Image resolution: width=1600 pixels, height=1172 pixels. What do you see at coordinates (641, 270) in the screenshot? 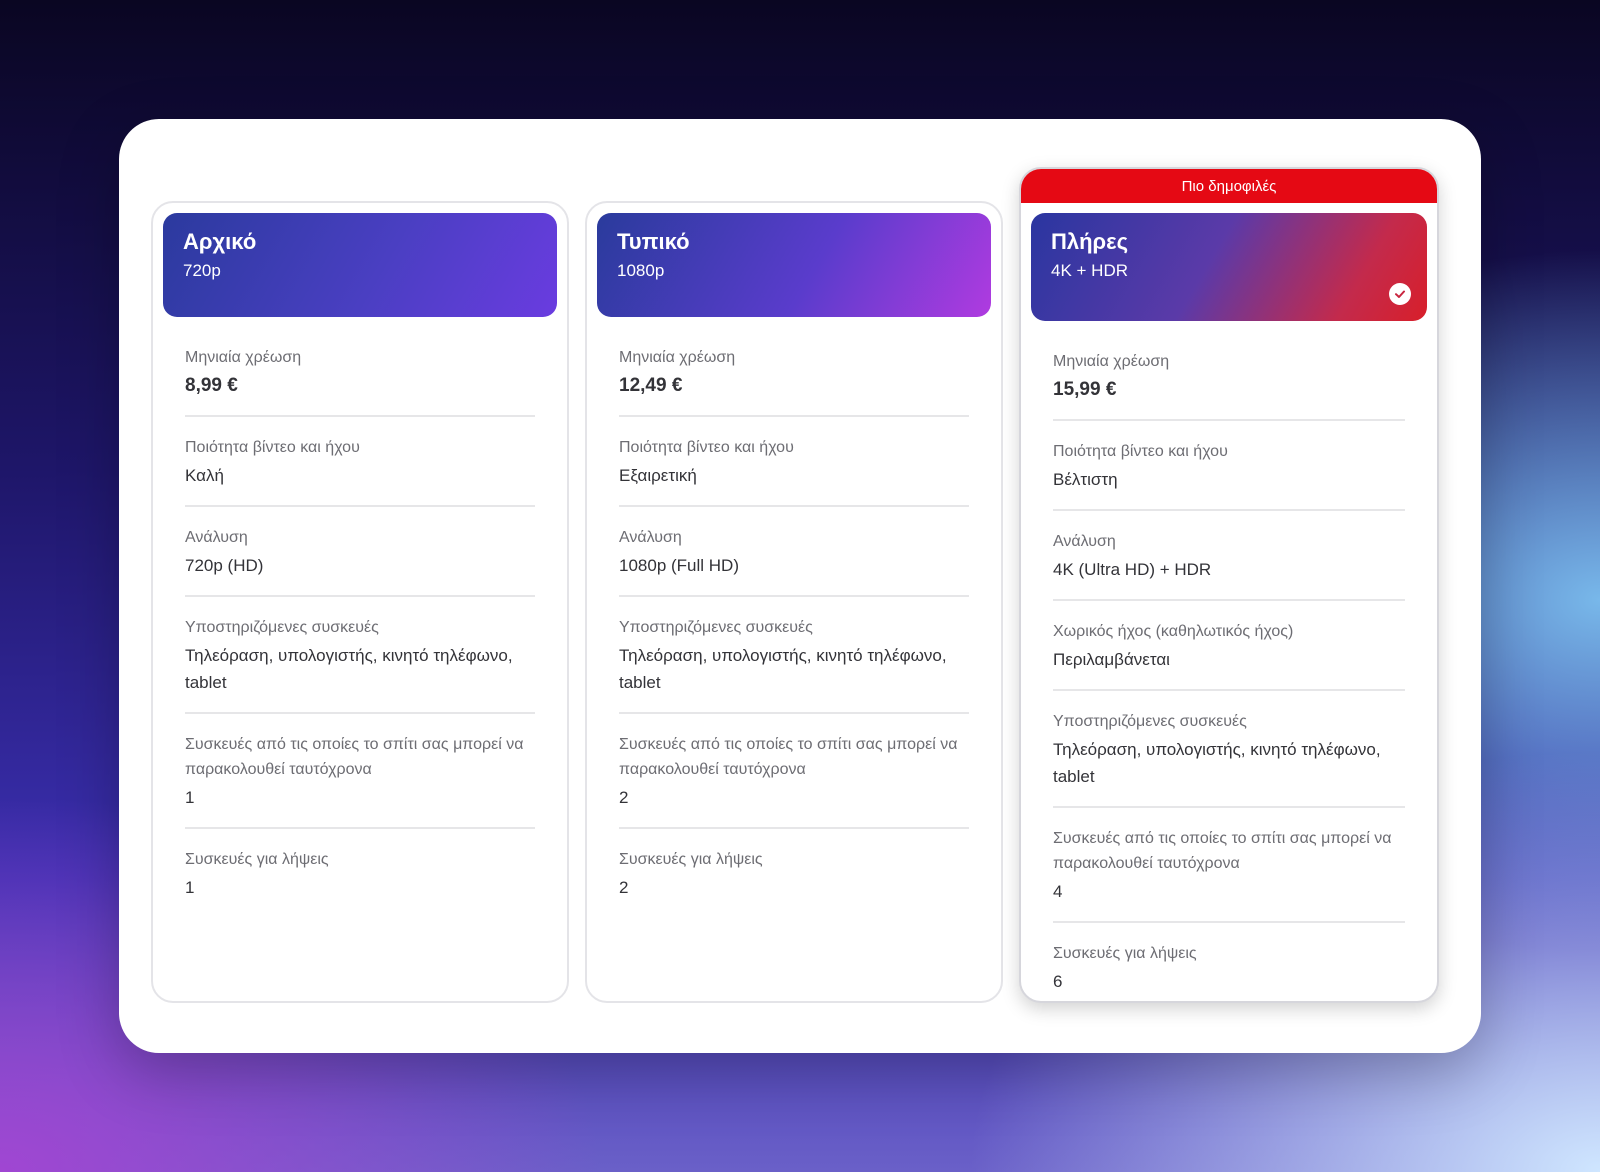
I see `plan-resolution: 1080p` at bounding box center [641, 270].